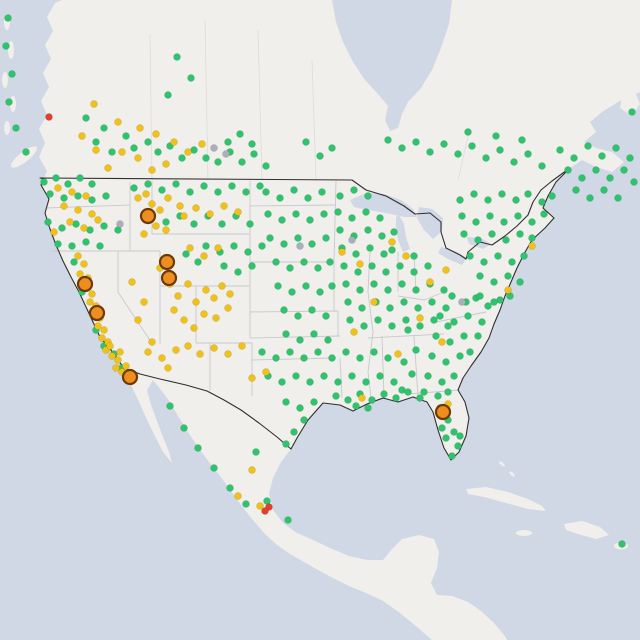  What do you see at coordinates (85, 284) in the screenshot?
I see `station-marker-orange_large` at bounding box center [85, 284].